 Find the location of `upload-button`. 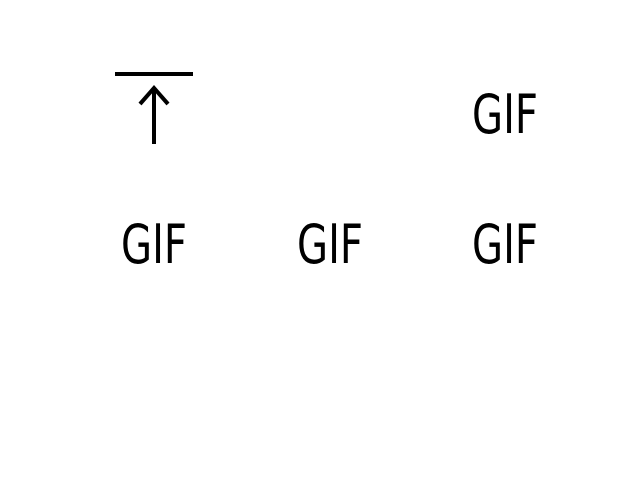

upload-button is located at coordinates (154, 110).